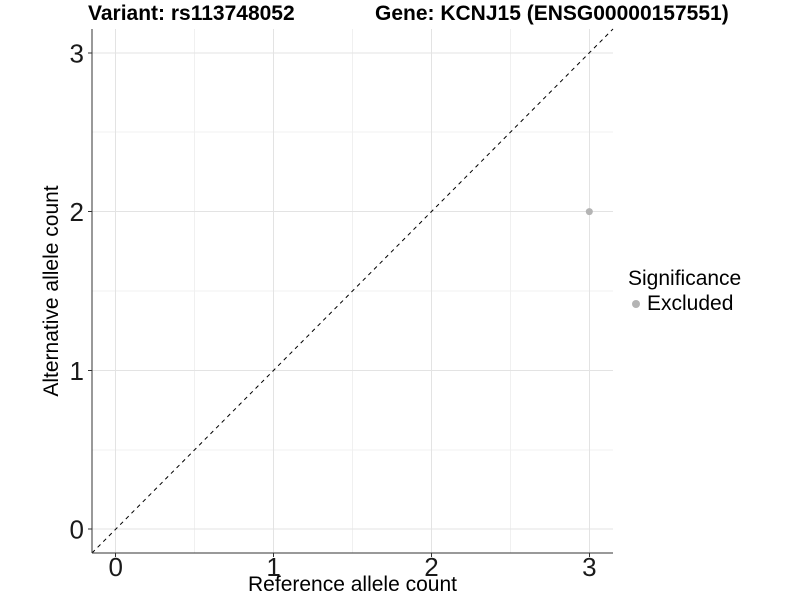  I want to click on gene-title: Gene: KCNJ15 (ENSG00000157551), so click(552, 13).